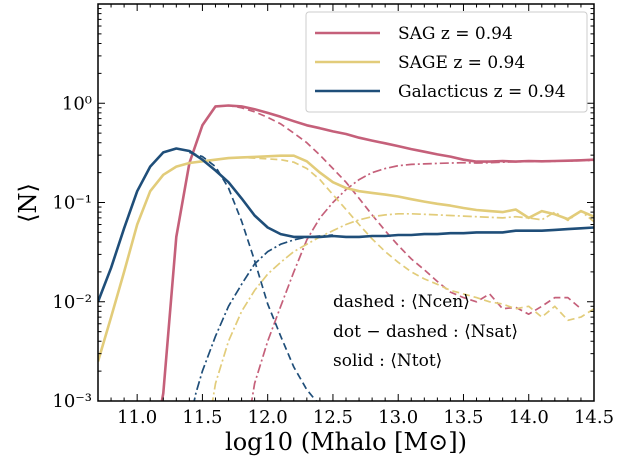 This screenshot has width=630, height=464. Describe the element at coordinates (72, 203) in the screenshot. I see `y-tick-label: 10⁻¹` at that location.